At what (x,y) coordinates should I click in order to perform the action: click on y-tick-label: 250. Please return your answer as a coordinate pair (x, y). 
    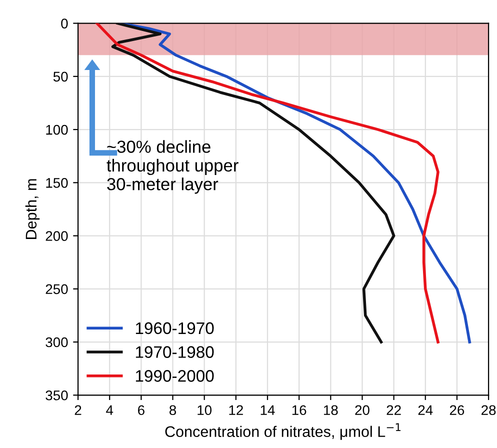
    Looking at the image, I should click on (57, 289).